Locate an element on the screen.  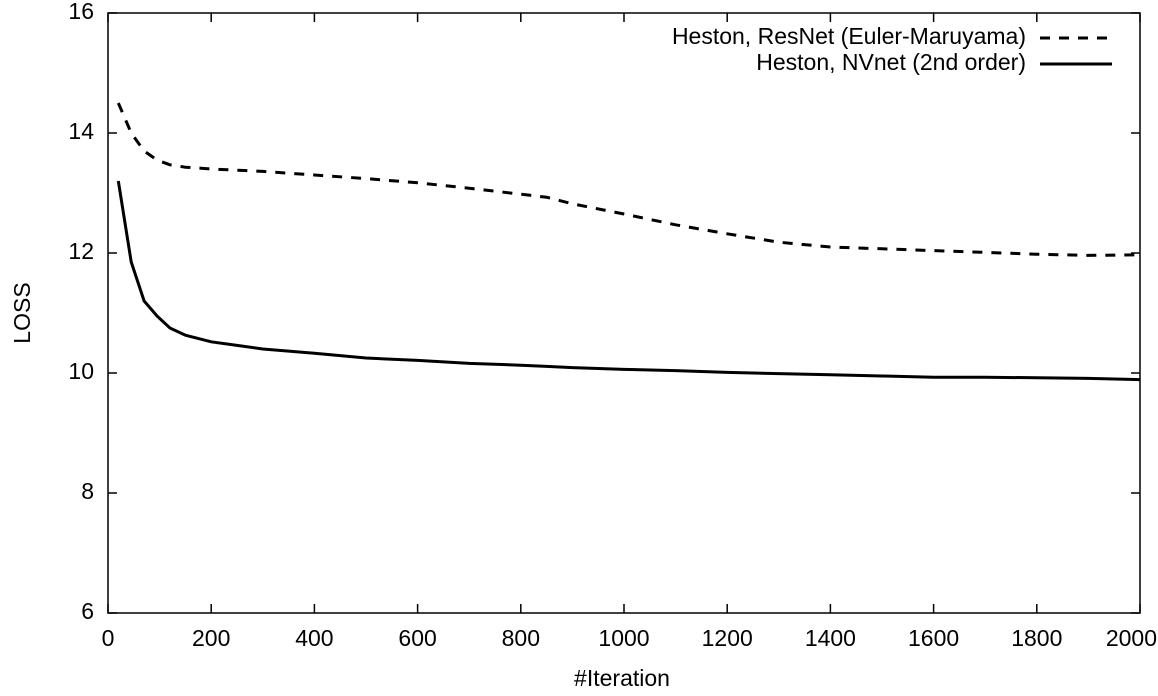
y-tick-label: 8 is located at coordinates (87, 491).